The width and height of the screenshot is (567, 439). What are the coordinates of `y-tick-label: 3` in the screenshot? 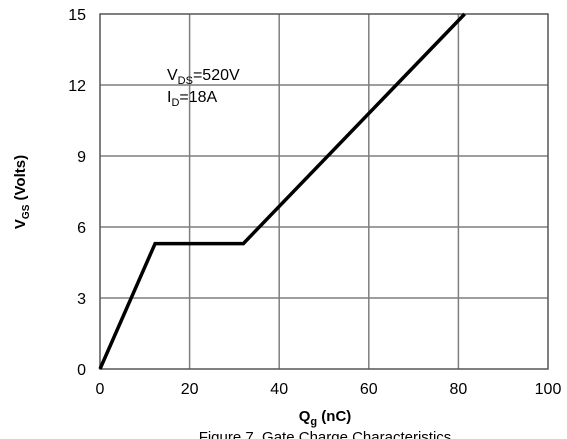 It's located at (81, 299).